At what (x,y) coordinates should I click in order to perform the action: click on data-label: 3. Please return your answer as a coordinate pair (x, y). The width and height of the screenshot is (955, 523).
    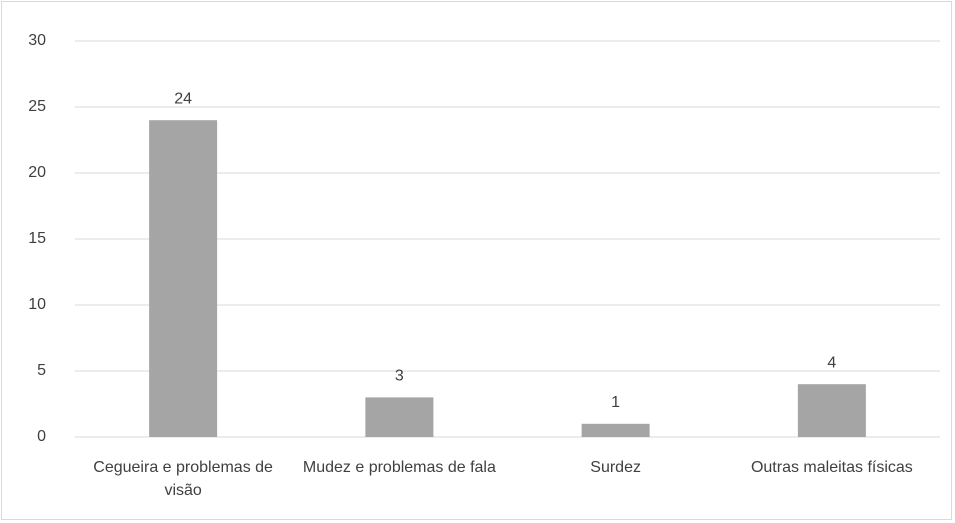
    Looking at the image, I should click on (399, 376).